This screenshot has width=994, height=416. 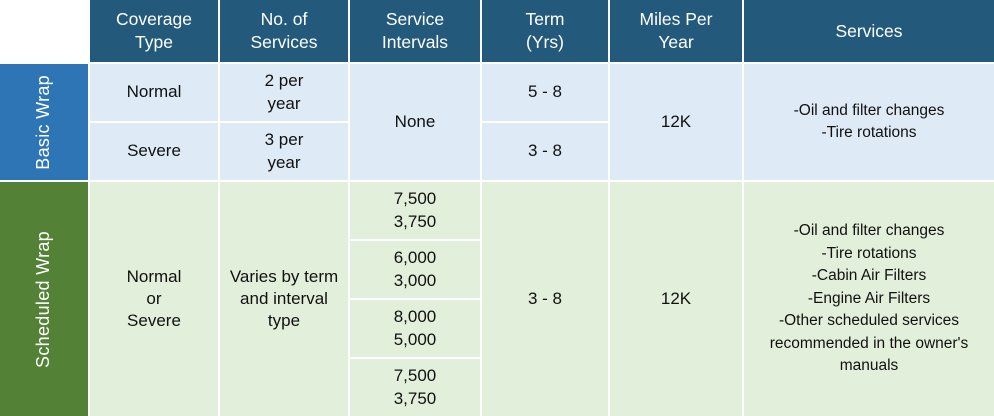 What do you see at coordinates (545, 92) in the screenshot?
I see `basic-normal-term-cell: 5 - 8` at bounding box center [545, 92].